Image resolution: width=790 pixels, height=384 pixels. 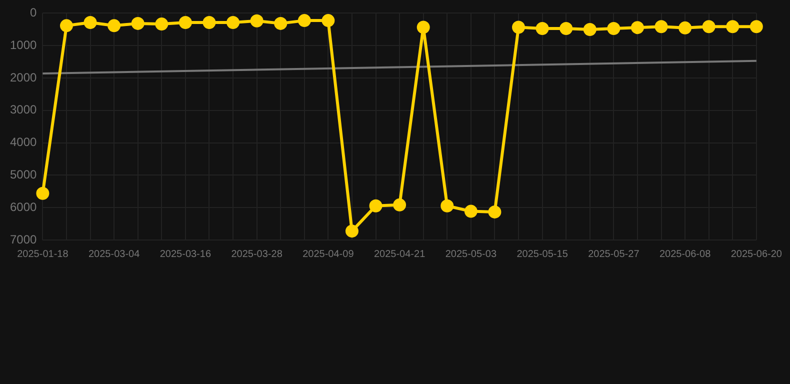 I want to click on y-tick-label: 4000, so click(x=24, y=142).